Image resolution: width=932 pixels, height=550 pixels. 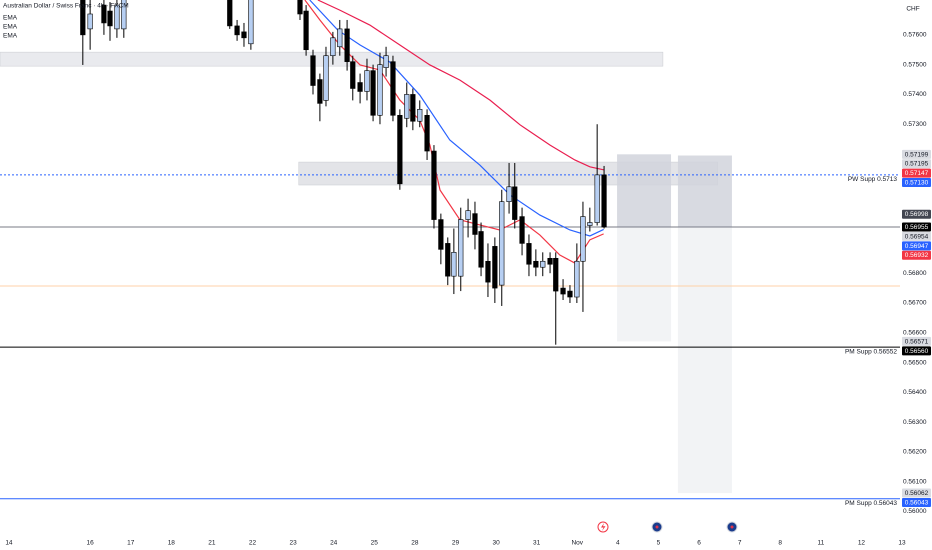 I want to click on price-badge-label: 0.56947, so click(x=917, y=246).